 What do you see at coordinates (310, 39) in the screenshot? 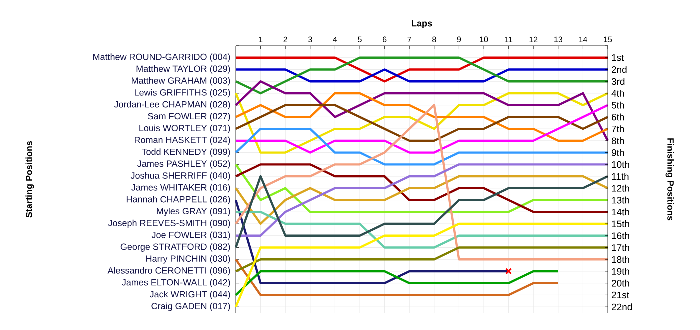
I see `x-tick-label: 3` at bounding box center [310, 39].